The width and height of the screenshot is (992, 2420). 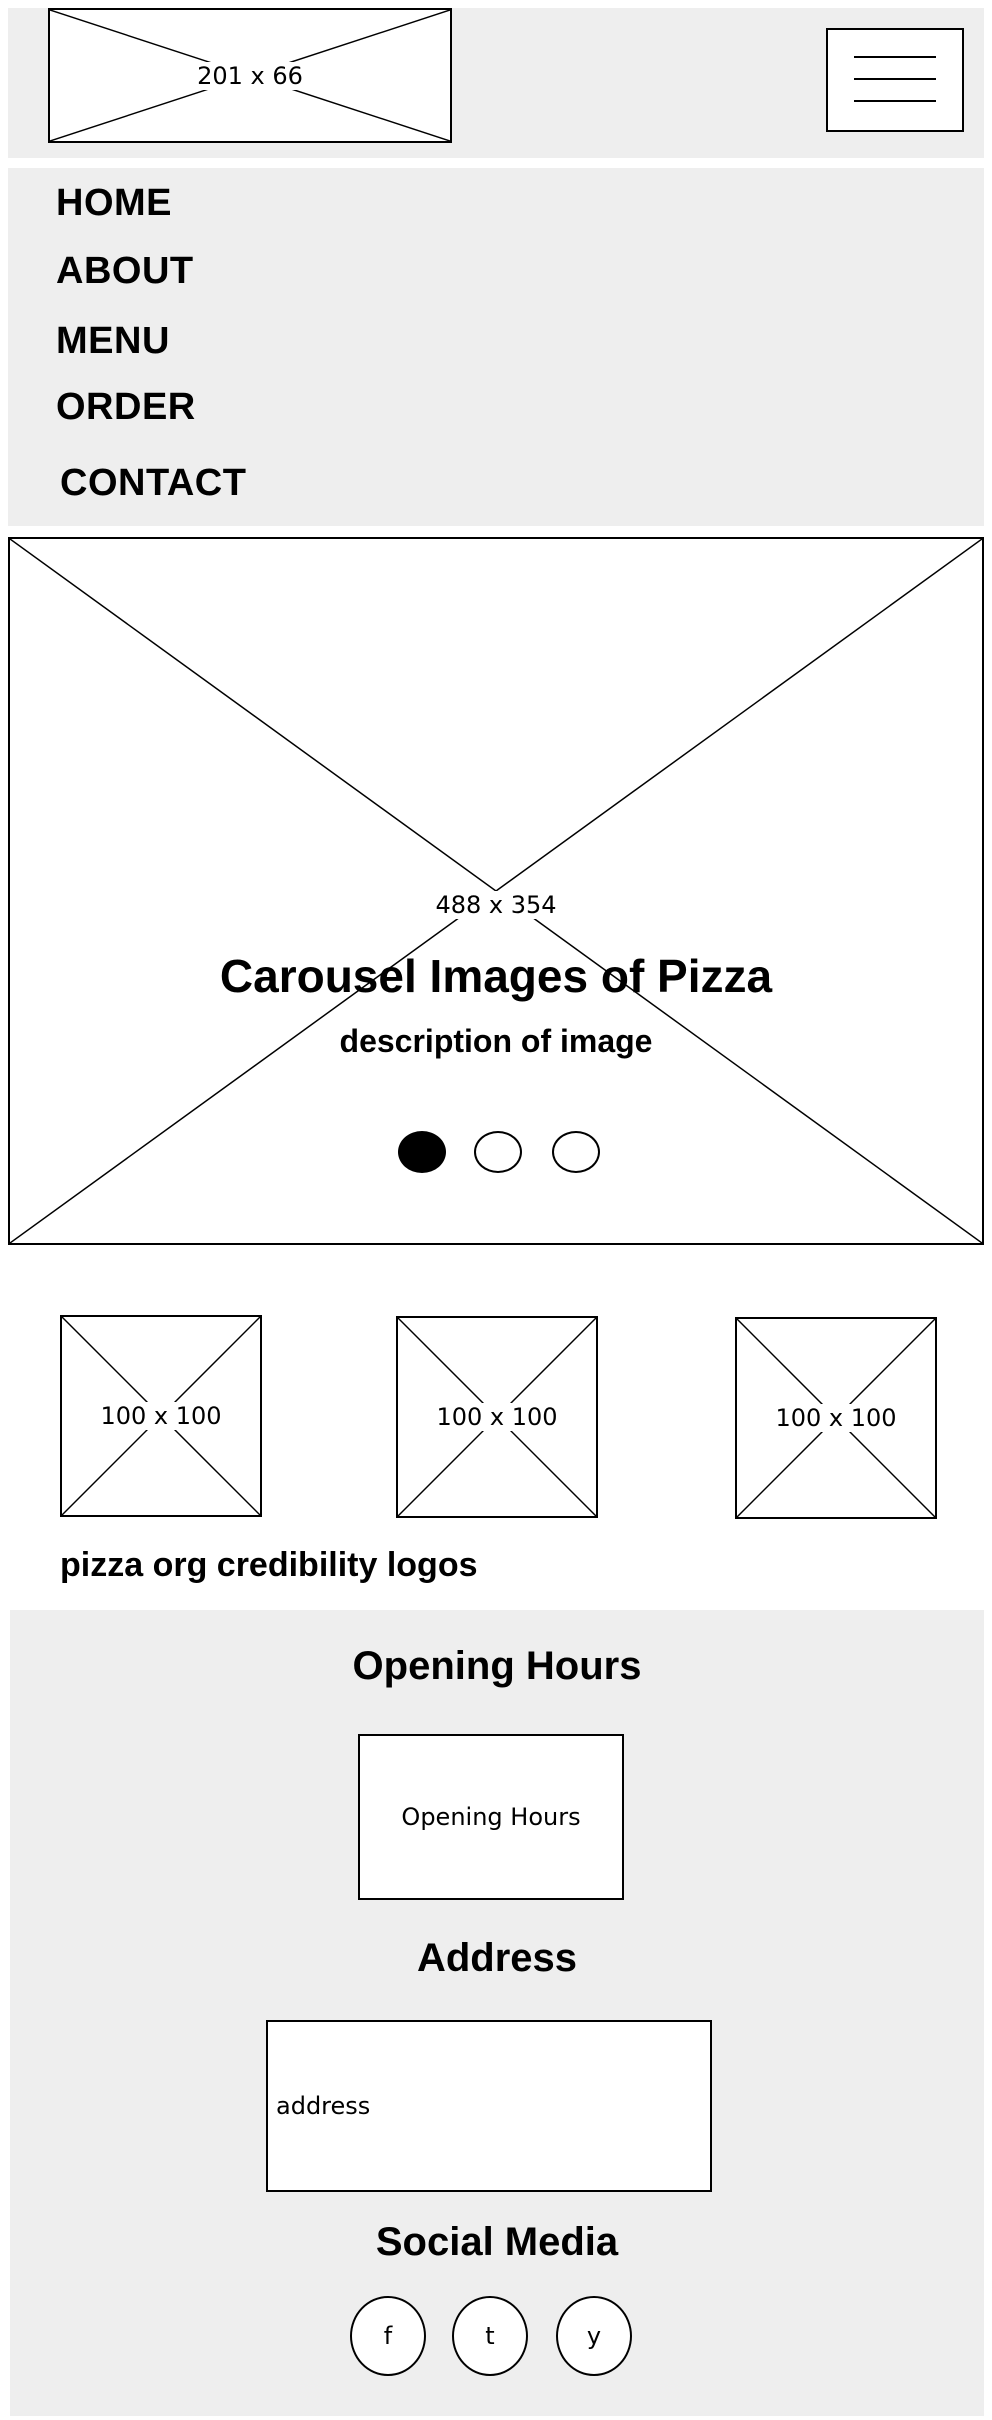 I want to click on nav-item-contact: CONTACT, so click(x=153, y=483).